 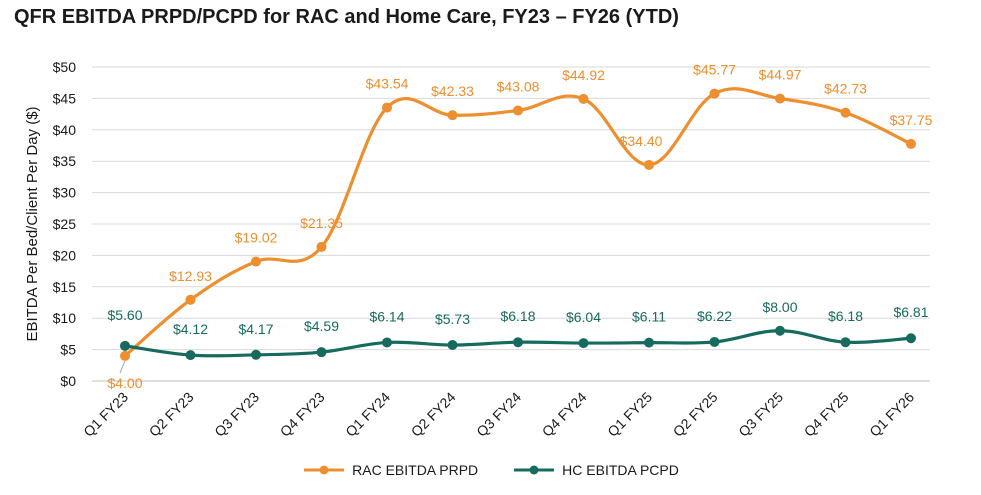 I want to click on data-label-rac: $4.00, so click(x=124, y=383).